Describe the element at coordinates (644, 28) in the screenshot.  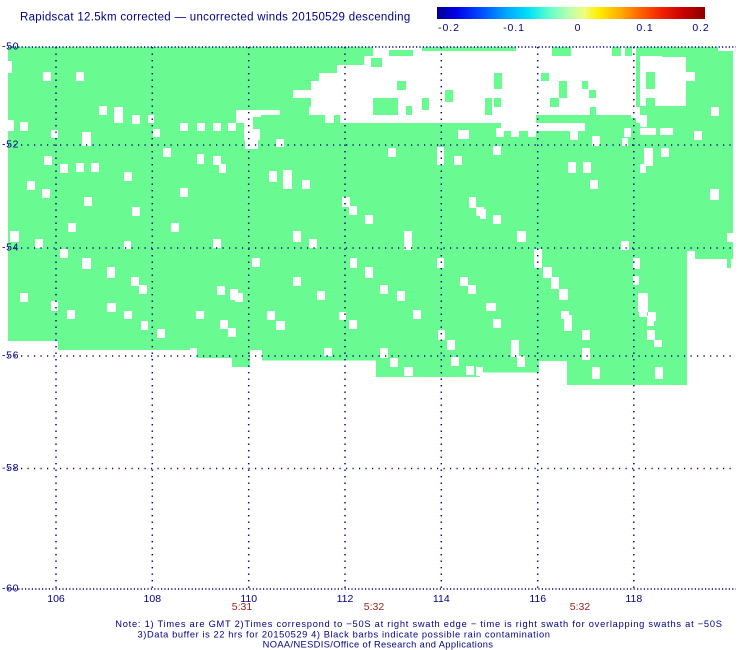
I see `svg-text: 0.1` at that location.